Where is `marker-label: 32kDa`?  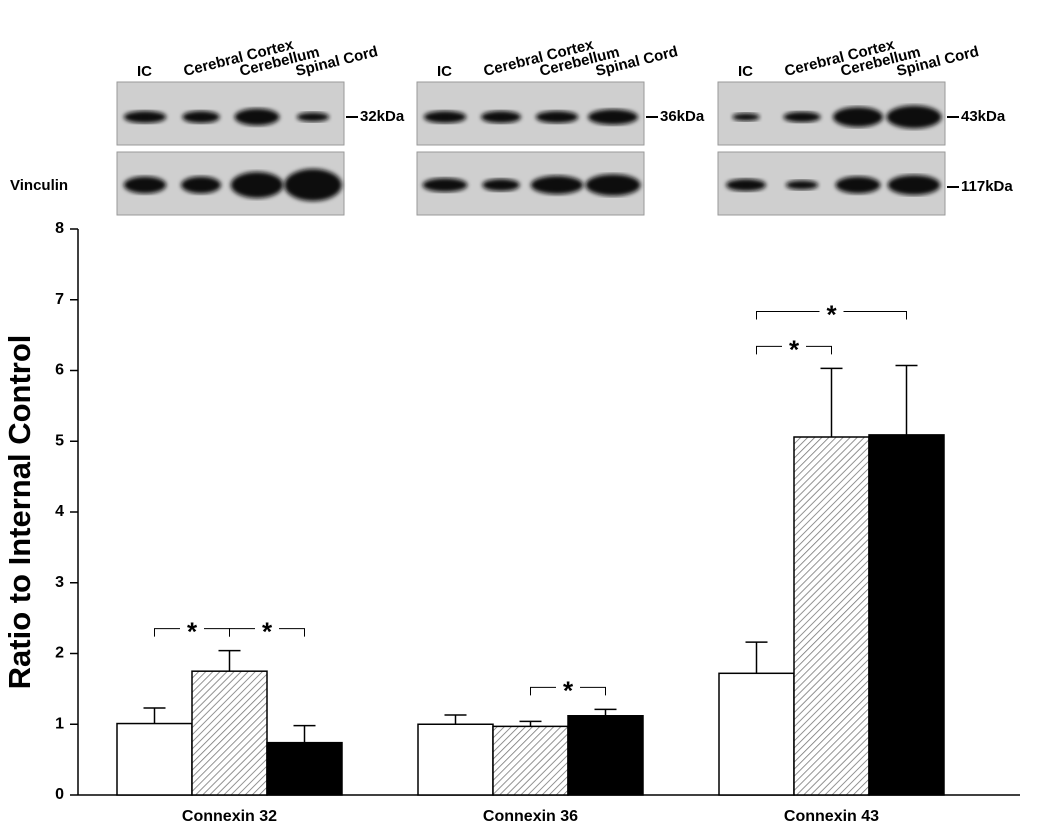 marker-label: 32kDa is located at coordinates (382, 116).